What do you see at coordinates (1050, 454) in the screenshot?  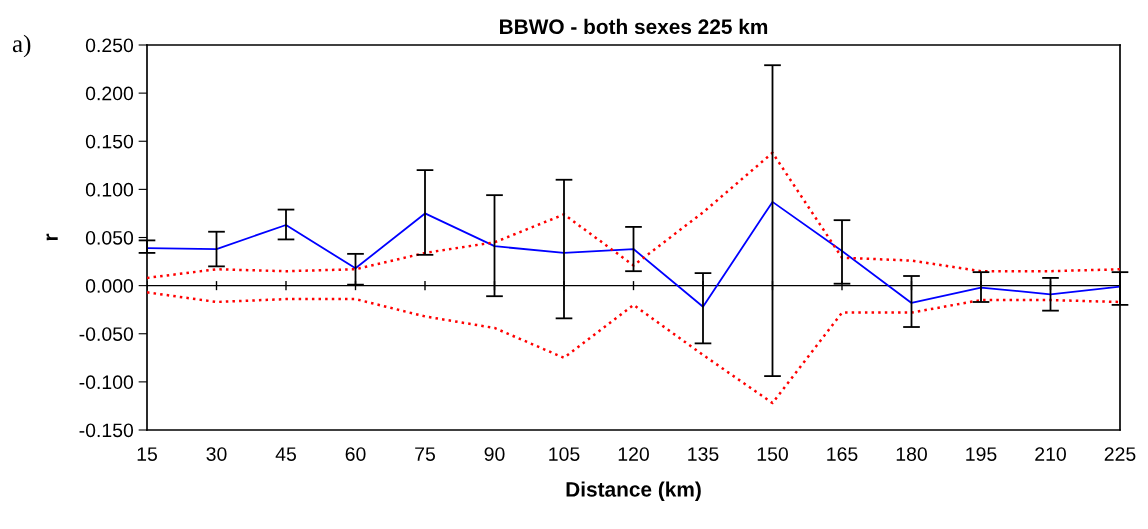 I see `x-tick-label: 210` at bounding box center [1050, 454].